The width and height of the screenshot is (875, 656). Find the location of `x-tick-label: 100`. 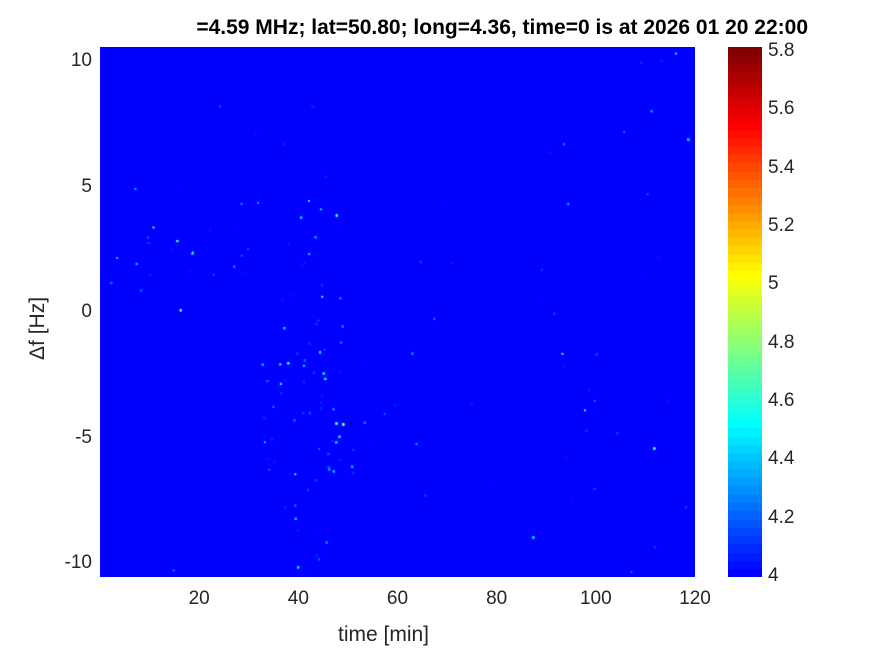

x-tick-label: 100 is located at coordinates (595, 598).